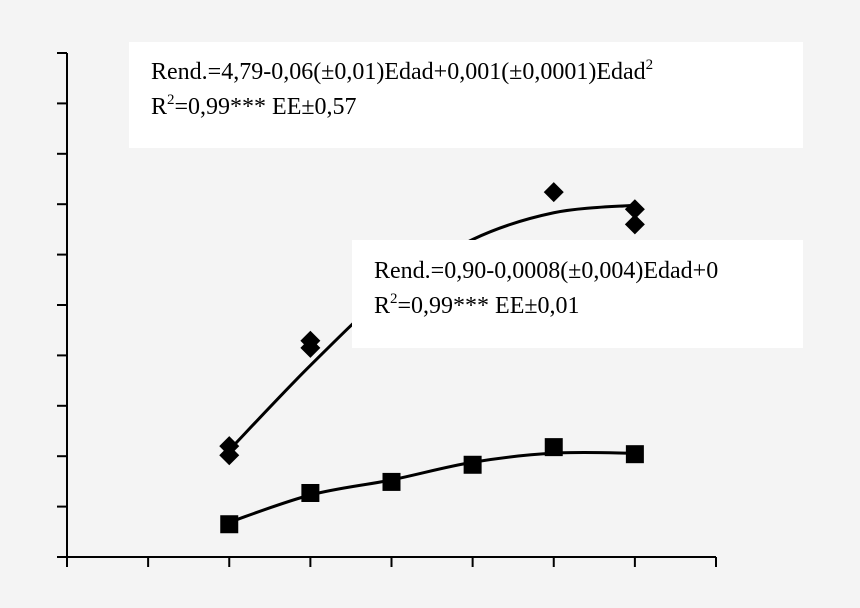  Describe the element at coordinates (431, 487) in the screenshot. I see `fit-curve` at that location.